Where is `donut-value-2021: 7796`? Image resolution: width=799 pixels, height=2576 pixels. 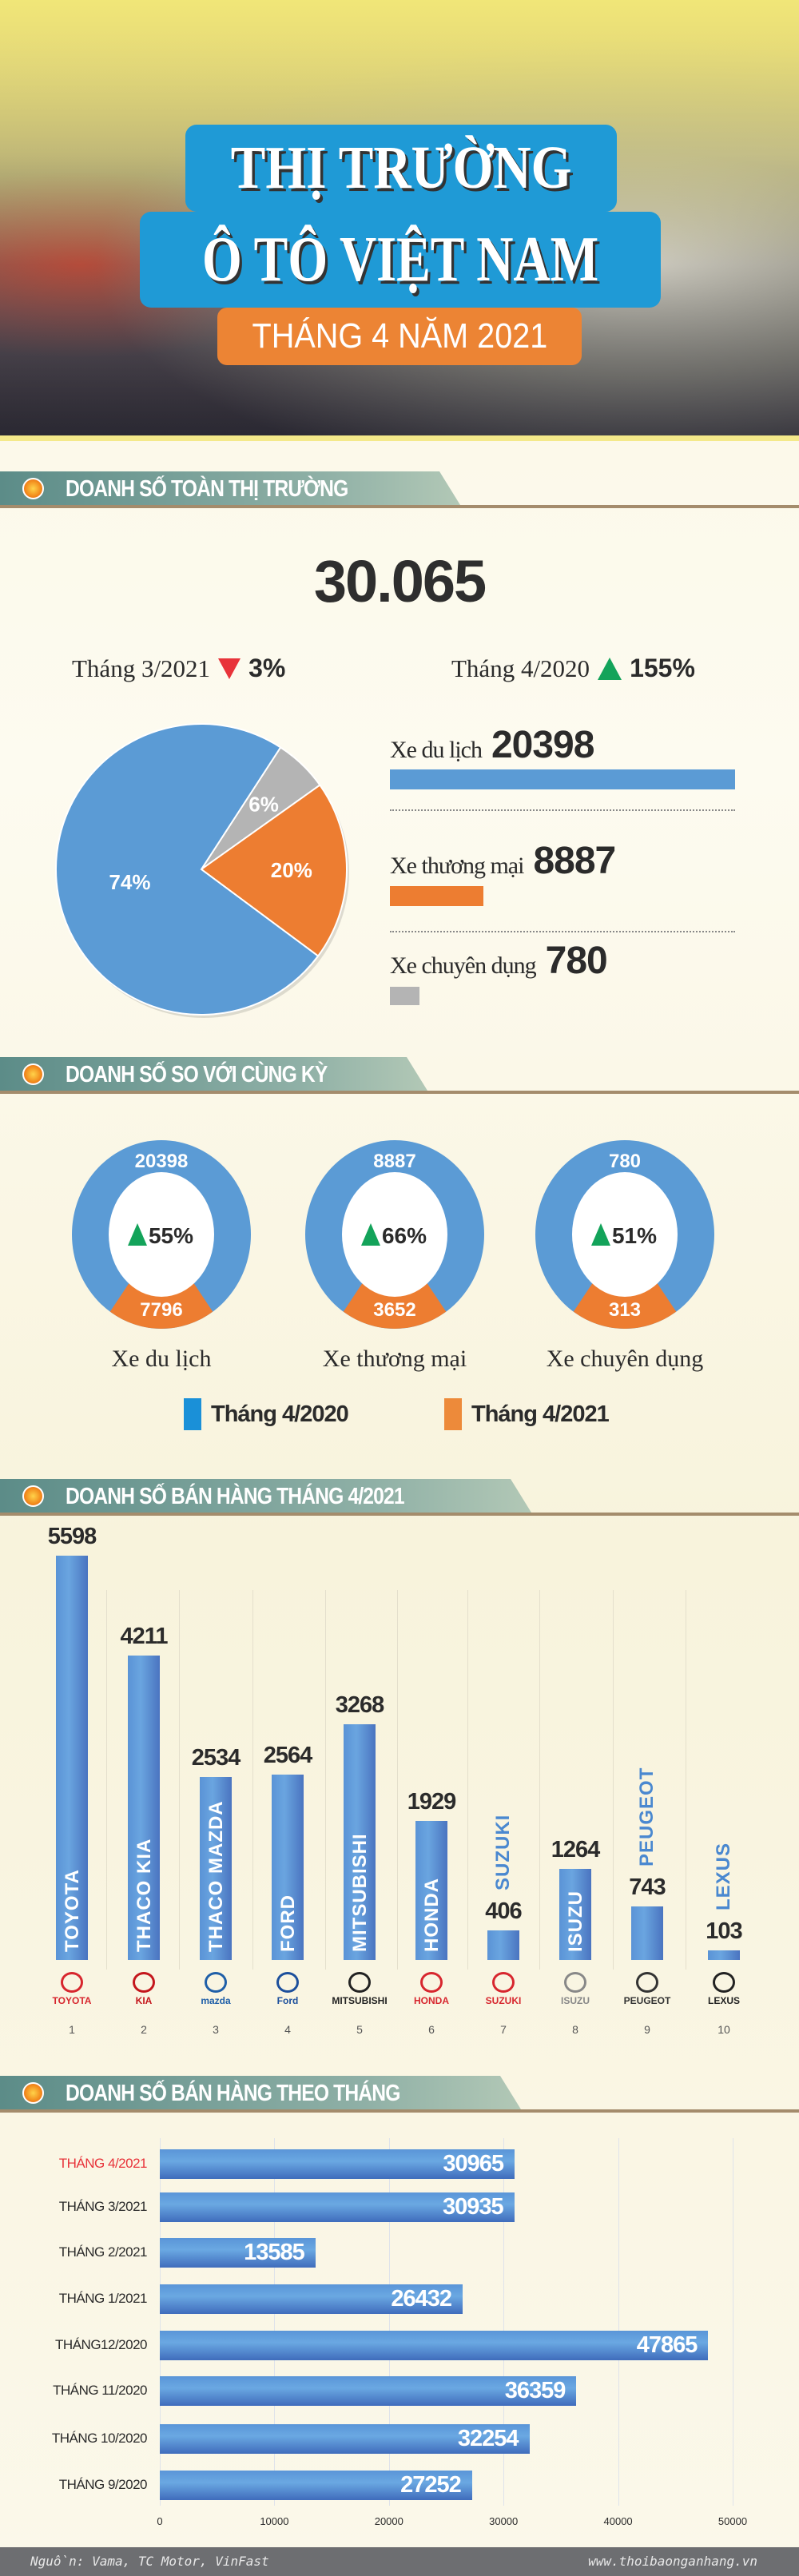 donut-value-2021: 7796 is located at coordinates (161, 1310).